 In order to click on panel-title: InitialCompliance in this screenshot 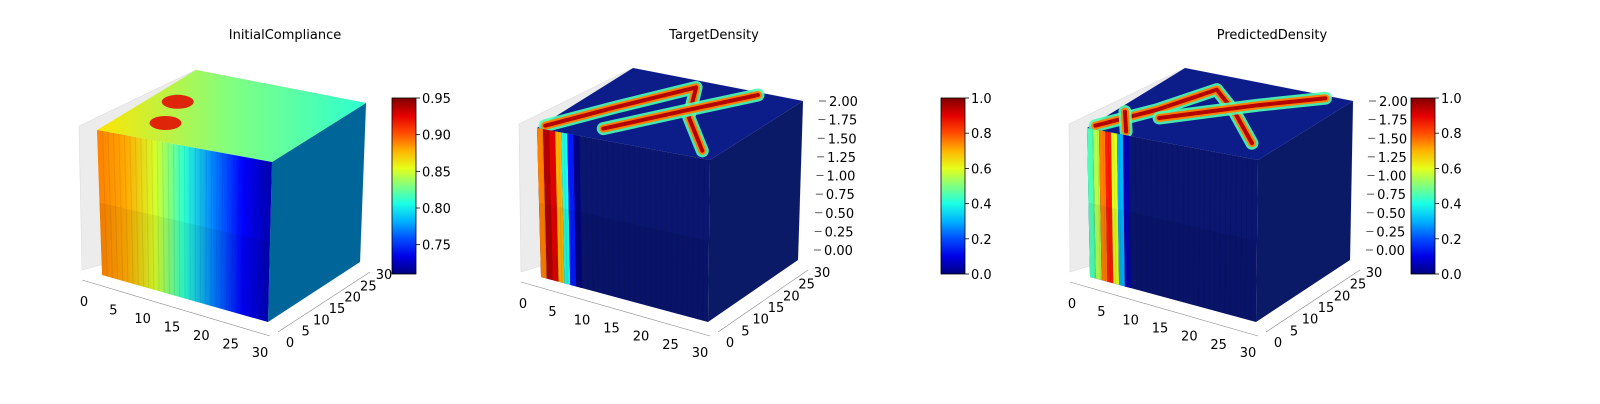, I will do `click(285, 35)`.